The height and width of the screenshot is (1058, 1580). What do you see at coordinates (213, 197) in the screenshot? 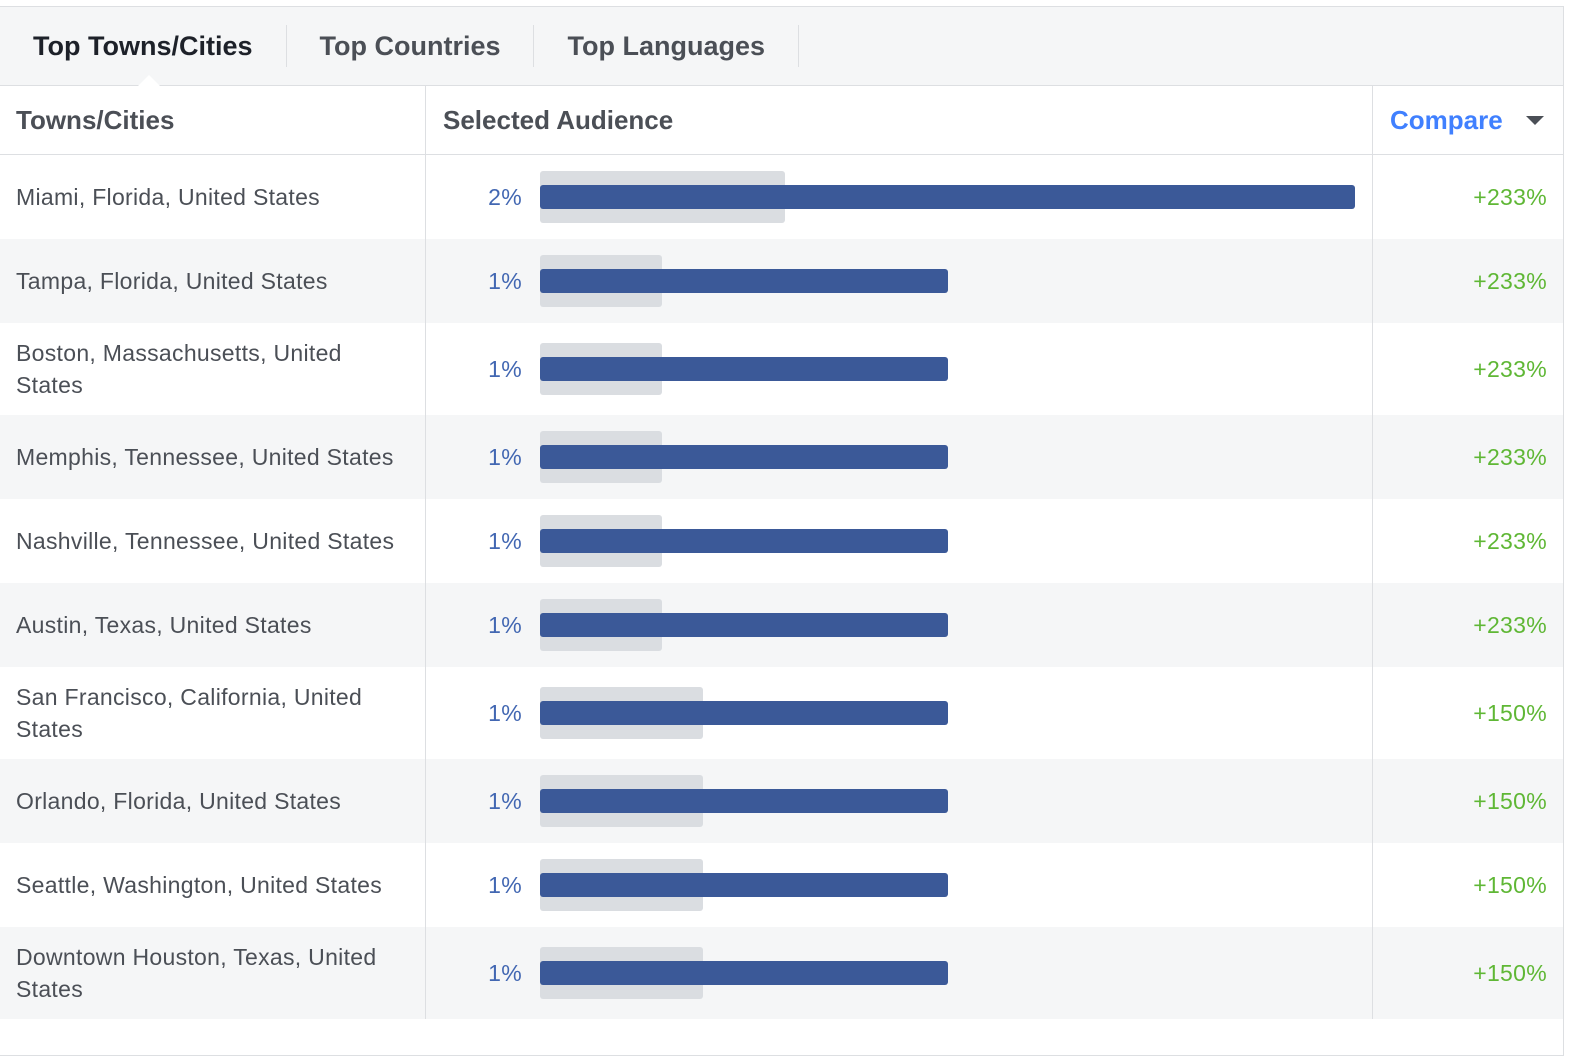
I see `city-name: Miami, Florida, United States` at bounding box center [213, 197].